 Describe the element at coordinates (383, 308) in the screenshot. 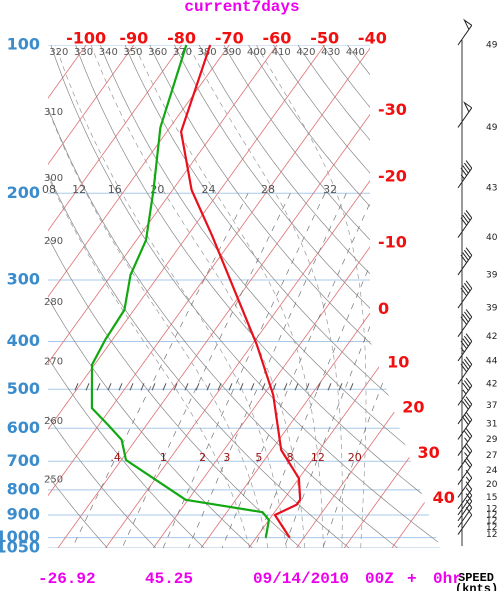

I see `isotherm-label: 0` at that location.